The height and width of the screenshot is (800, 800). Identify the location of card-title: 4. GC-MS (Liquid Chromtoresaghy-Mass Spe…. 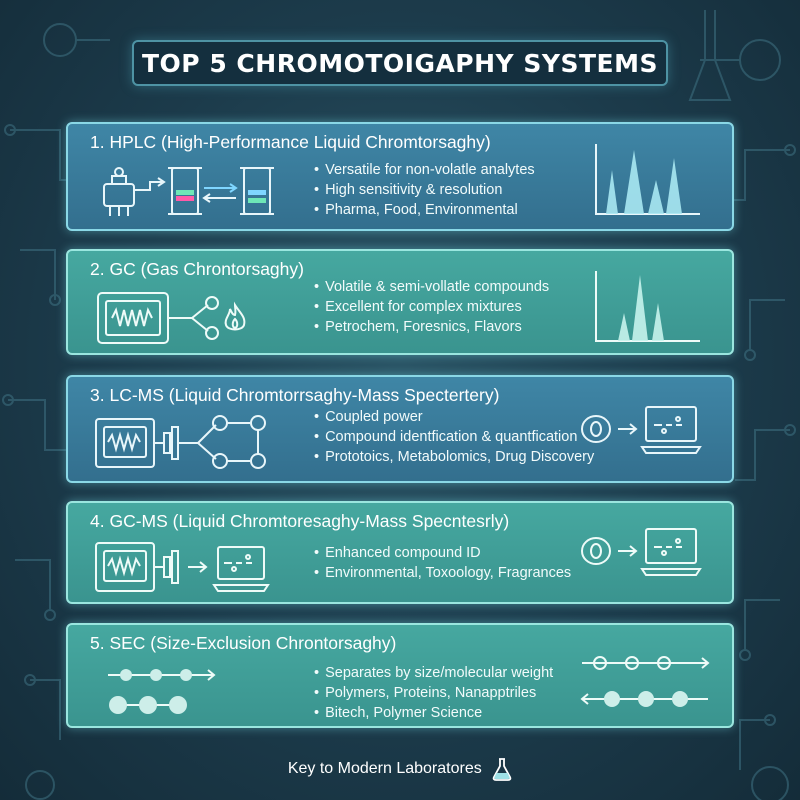
(300, 521).